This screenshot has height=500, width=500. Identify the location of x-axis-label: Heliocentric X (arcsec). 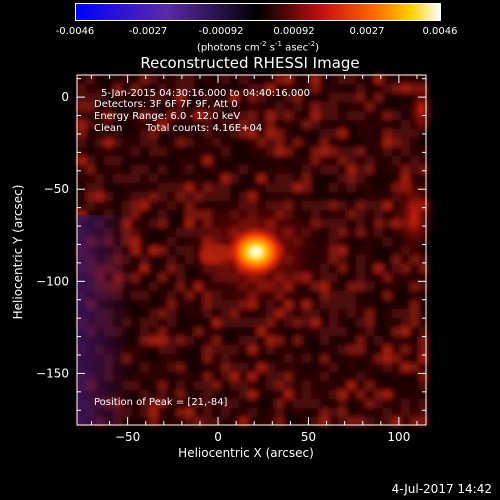
(246, 453).